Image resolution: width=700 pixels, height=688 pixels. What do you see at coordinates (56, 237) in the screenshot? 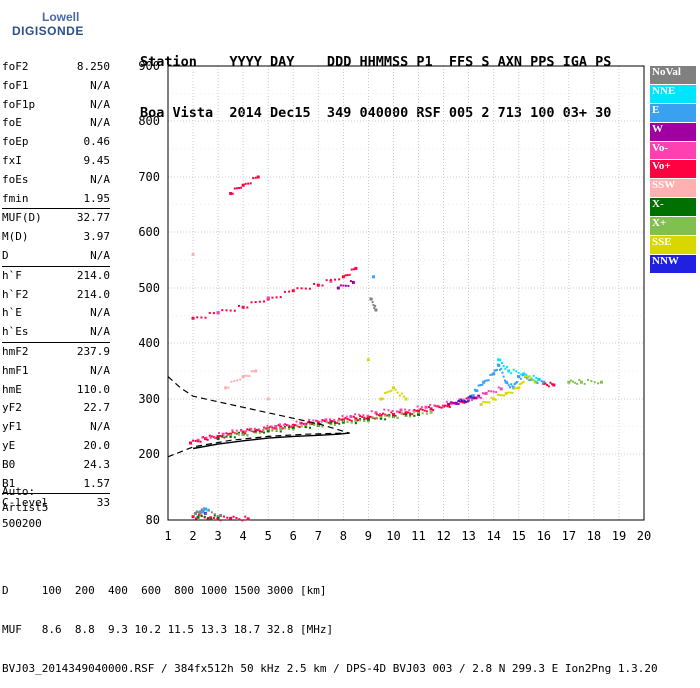
I see `param-row: M(D) 3.97` at bounding box center [56, 237].